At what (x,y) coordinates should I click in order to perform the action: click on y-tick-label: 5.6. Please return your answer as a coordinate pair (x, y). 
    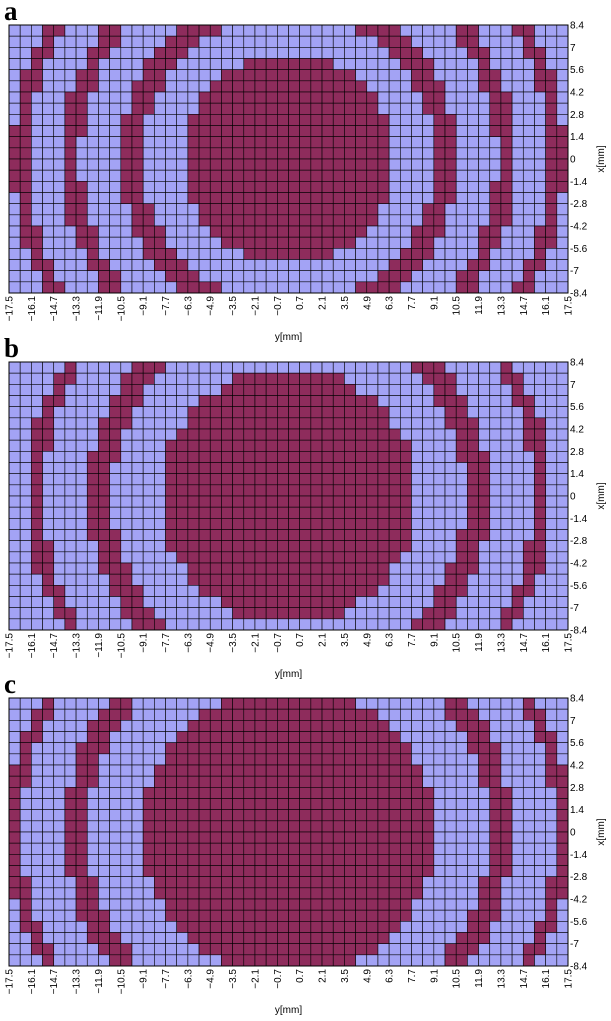
    Looking at the image, I should click on (577, 743).